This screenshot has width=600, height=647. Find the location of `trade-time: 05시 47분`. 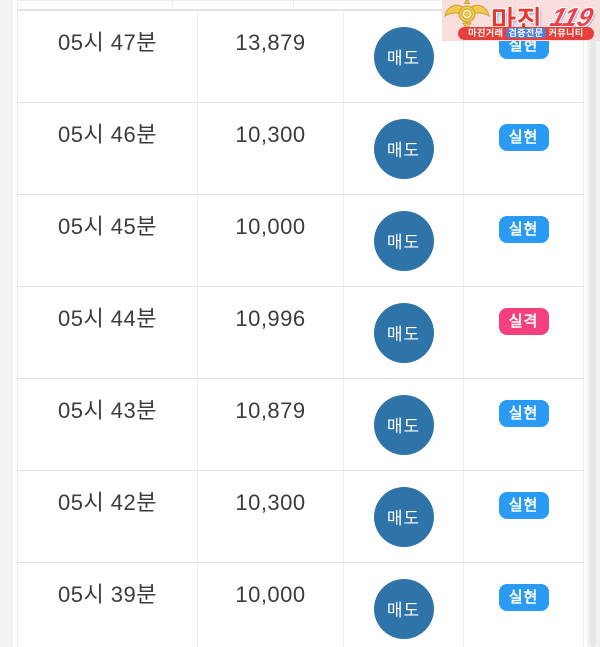

trade-time: 05시 47분 is located at coordinates (107, 56).